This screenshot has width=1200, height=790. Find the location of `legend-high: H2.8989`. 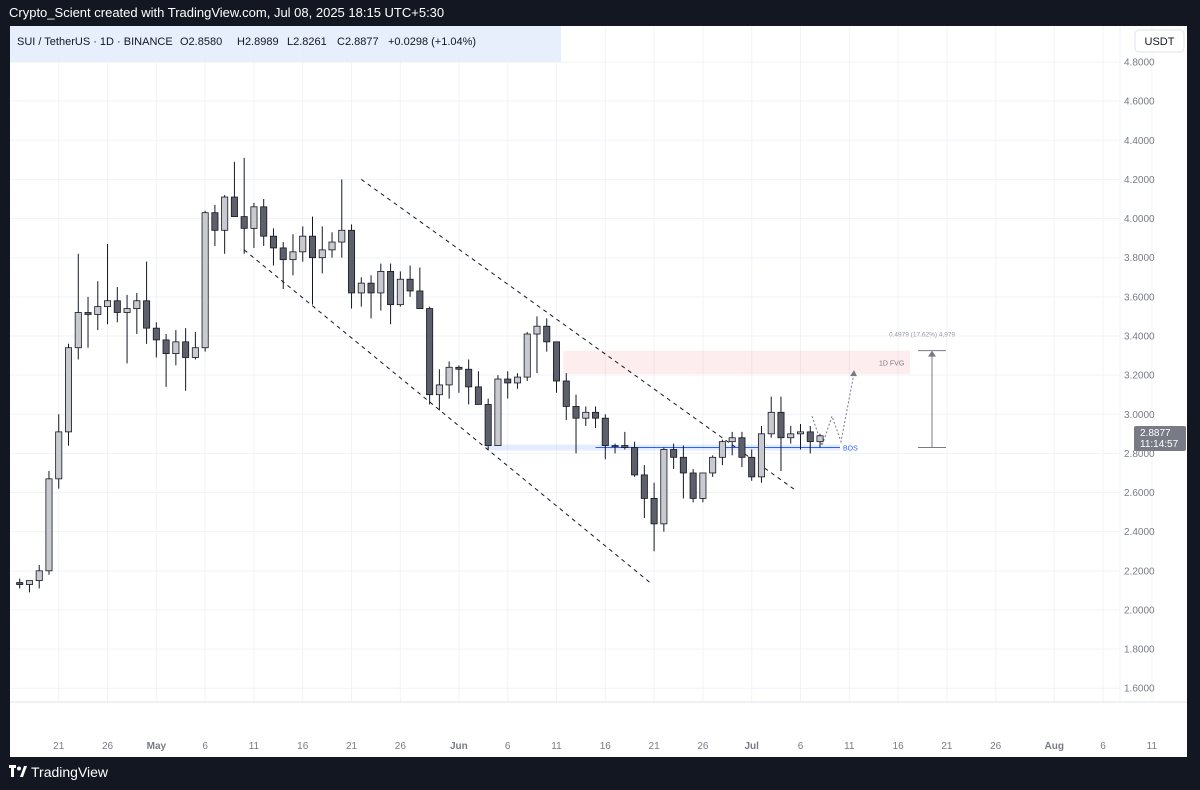

legend-high: H2.8989 is located at coordinates (258, 42).